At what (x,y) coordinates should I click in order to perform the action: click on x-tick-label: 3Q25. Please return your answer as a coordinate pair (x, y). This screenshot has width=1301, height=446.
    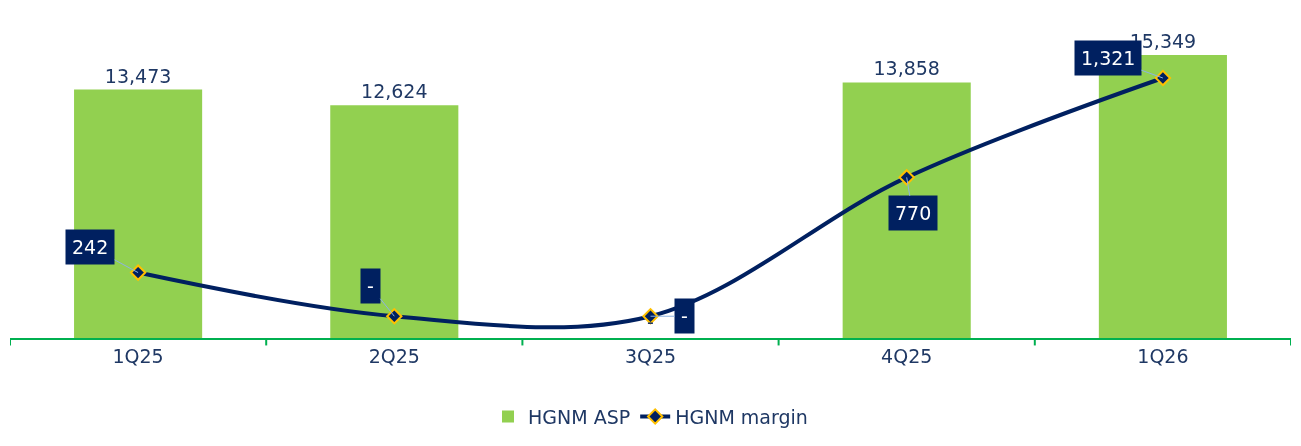
    Looking at the image, I should click on (650, 355).